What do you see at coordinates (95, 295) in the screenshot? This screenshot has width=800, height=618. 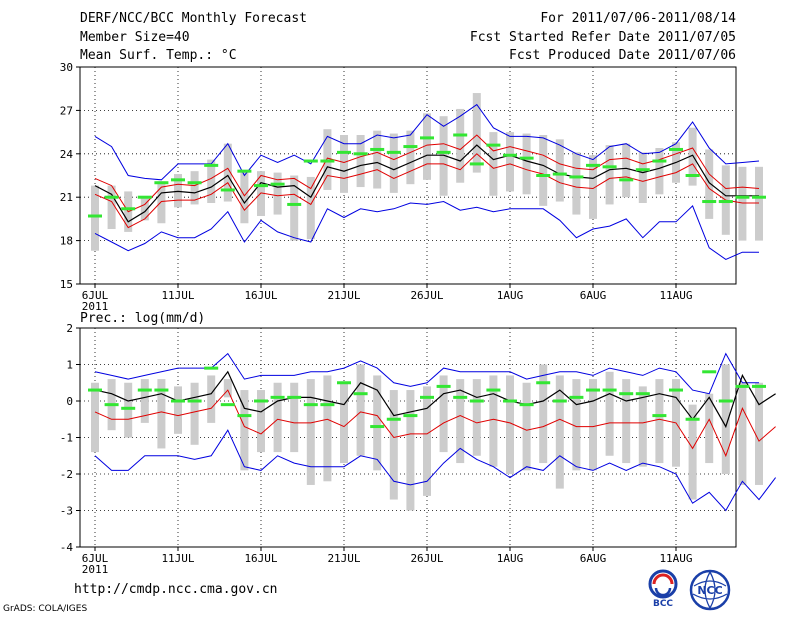 I see `temp-x-tick-label: 6JUL` at bounding box center [95, 295].